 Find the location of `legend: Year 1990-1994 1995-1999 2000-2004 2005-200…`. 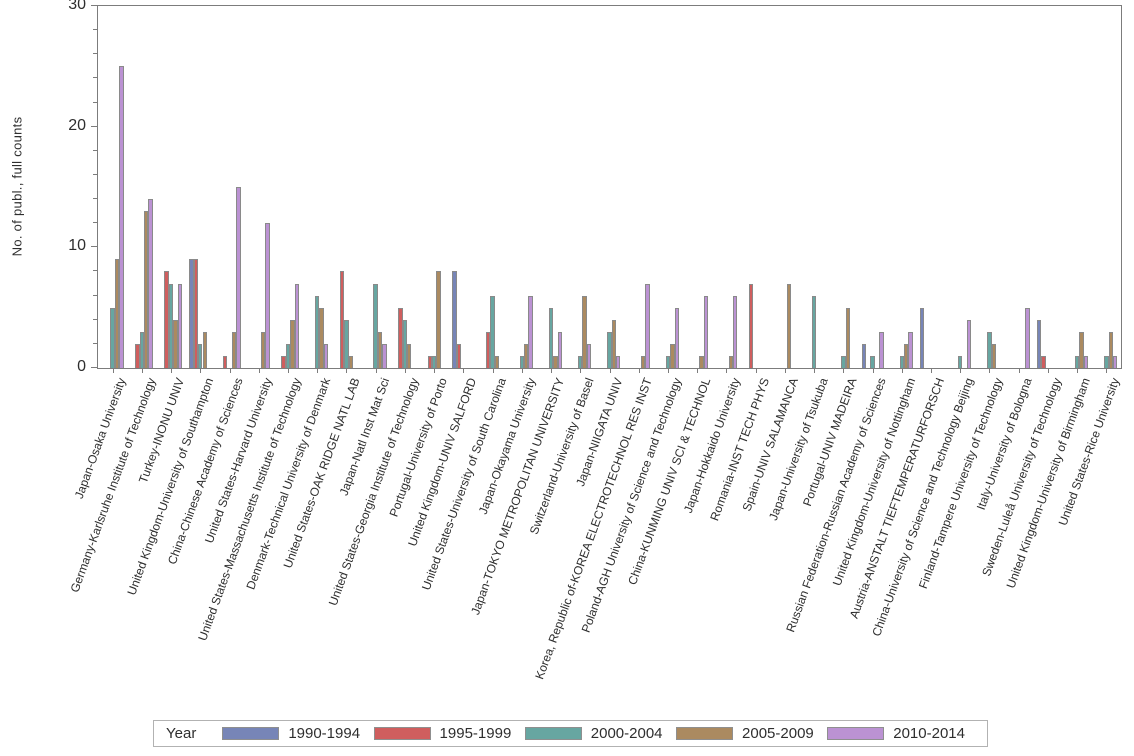

legend: Year 1990-1994 1995-1999 2000-2004 2005-200… is located at coordinates (570, 733).